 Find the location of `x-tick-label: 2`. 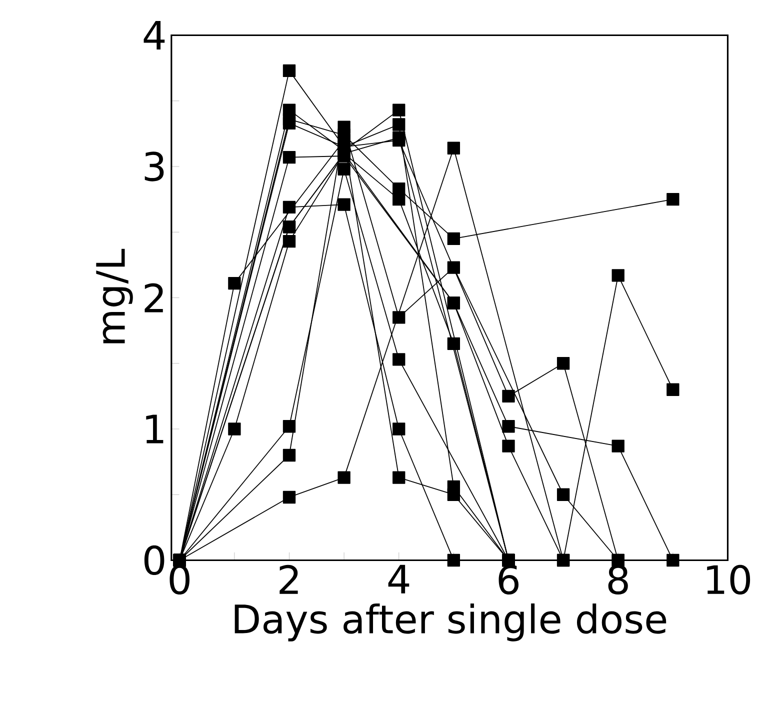

x-tick-label: 2 is located at coordinates (289, 579).